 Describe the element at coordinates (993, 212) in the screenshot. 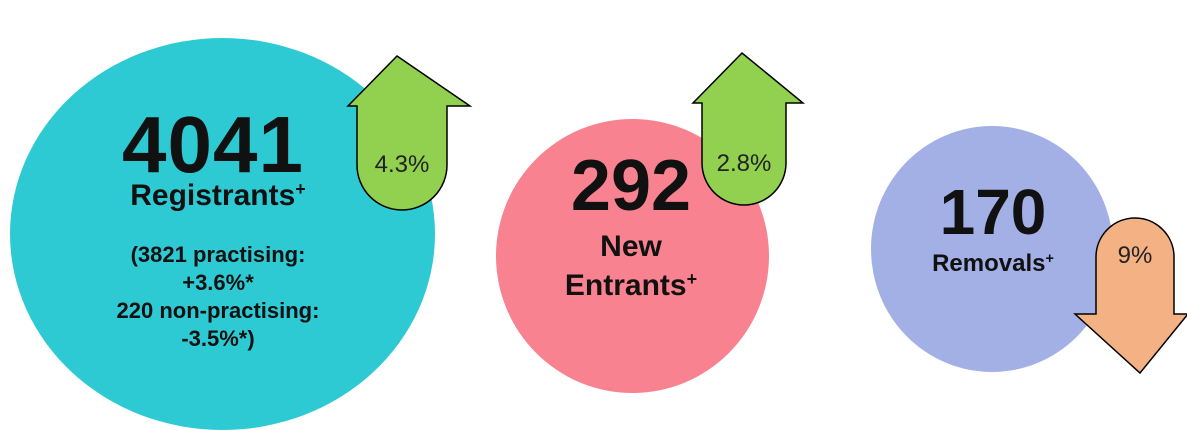

I see `removals-value: 170` at that location.